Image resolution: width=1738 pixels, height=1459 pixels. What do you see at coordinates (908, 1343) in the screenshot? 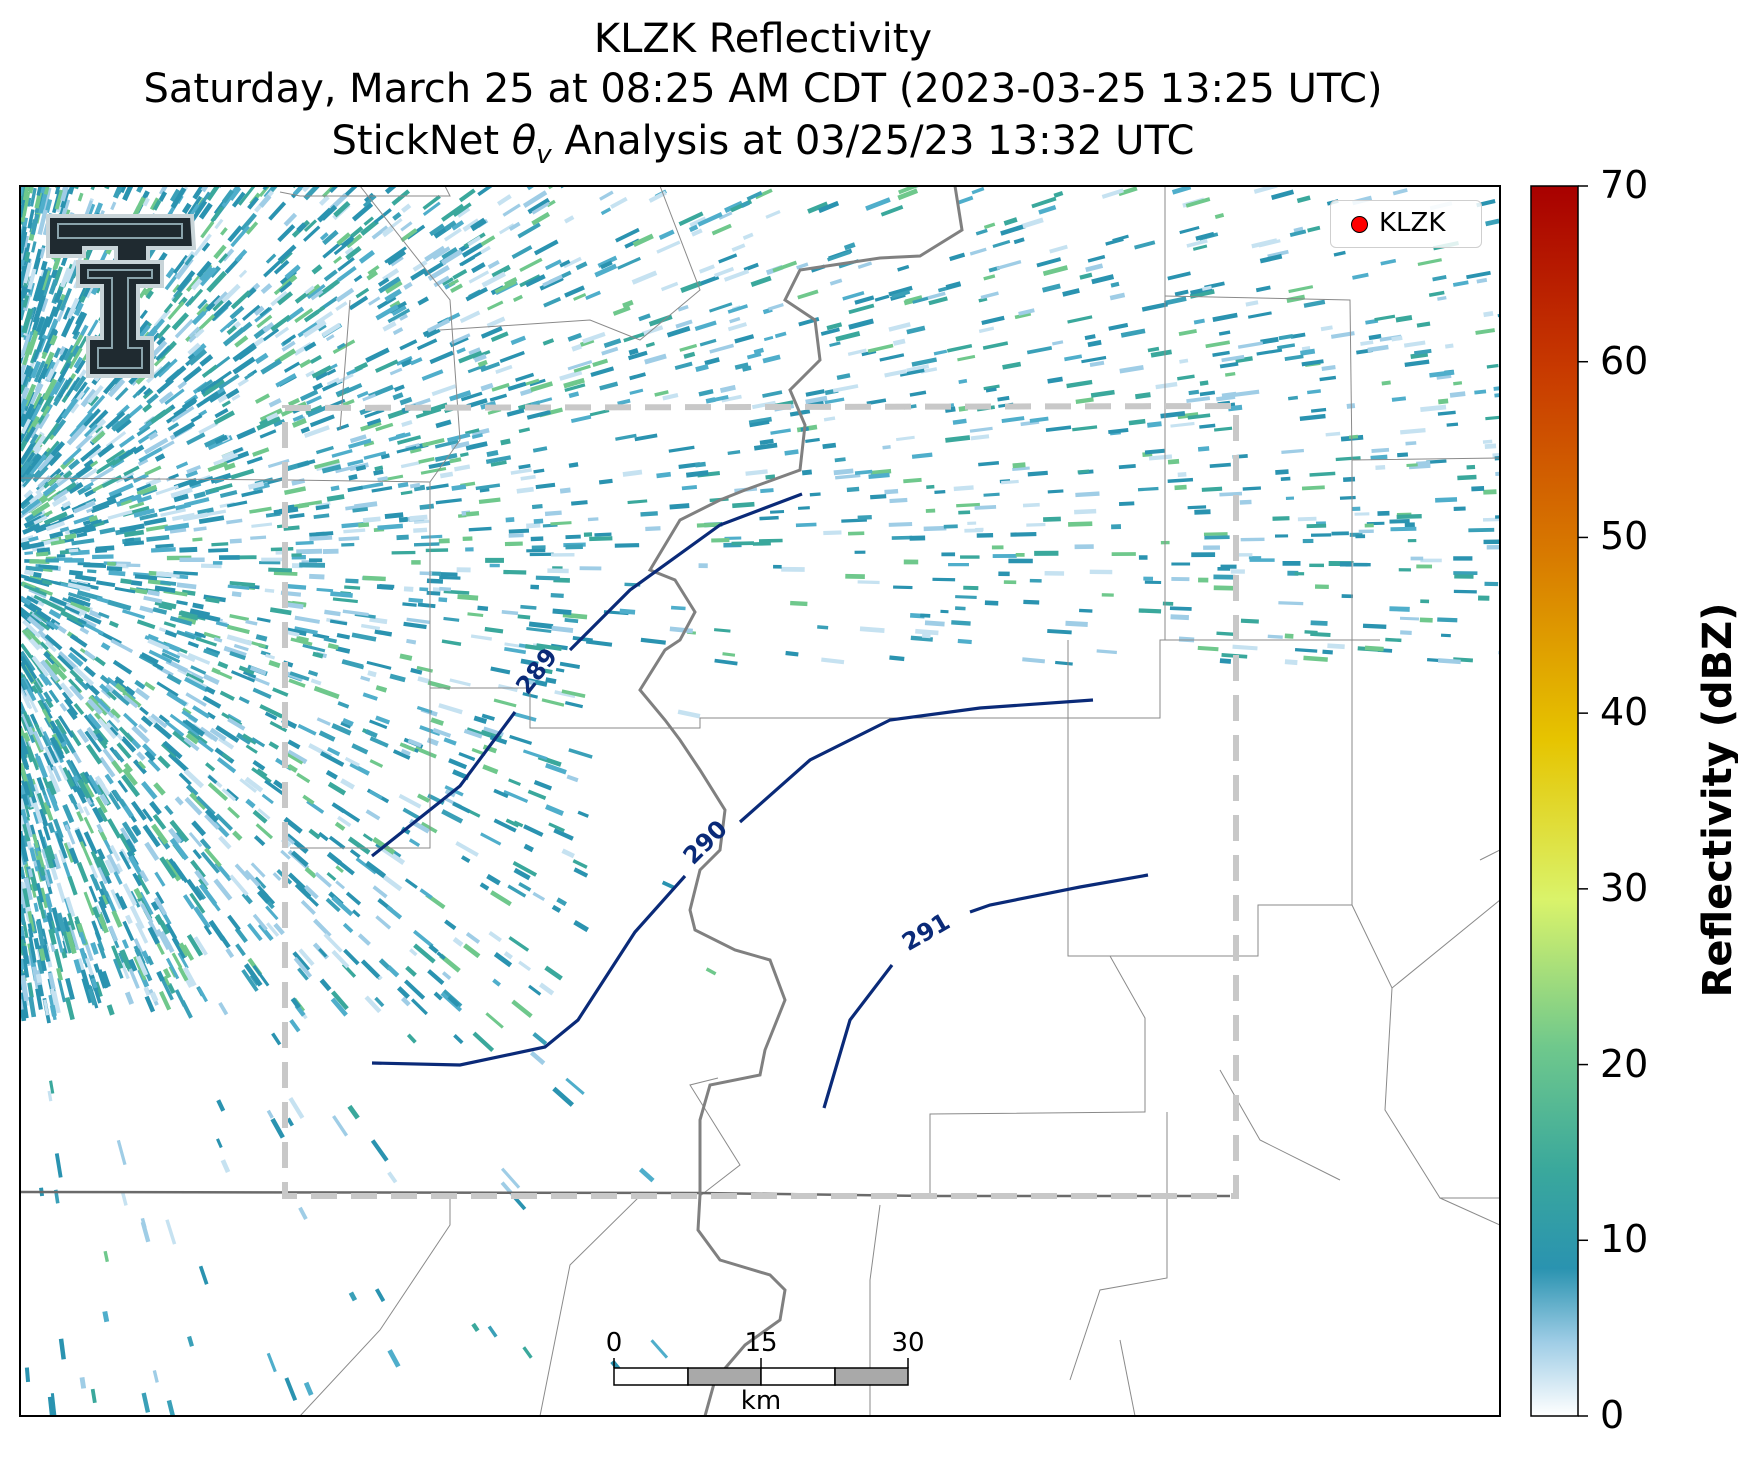
I see `scale-tick-30: 30` at bounding box center [908, 1343].